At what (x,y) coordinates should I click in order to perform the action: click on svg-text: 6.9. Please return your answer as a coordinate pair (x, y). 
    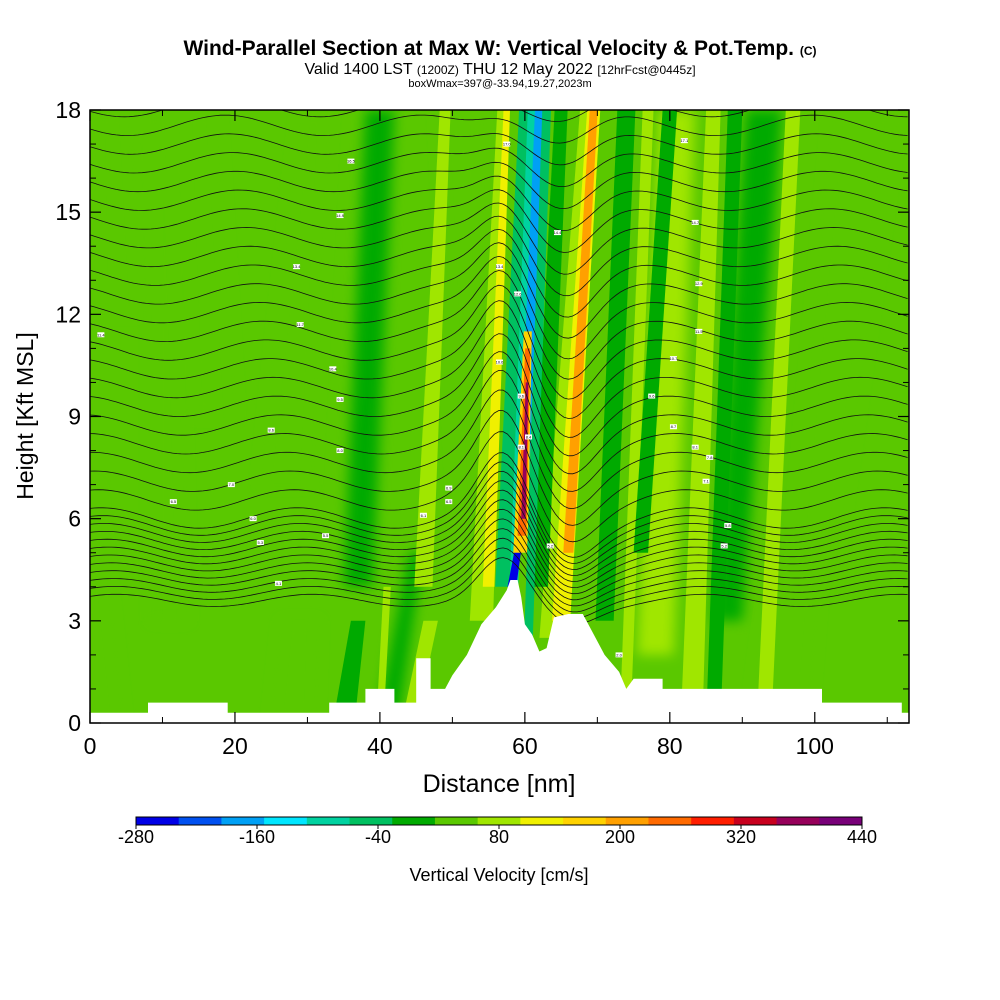
    Looking at the image, I should click on (449, 488).